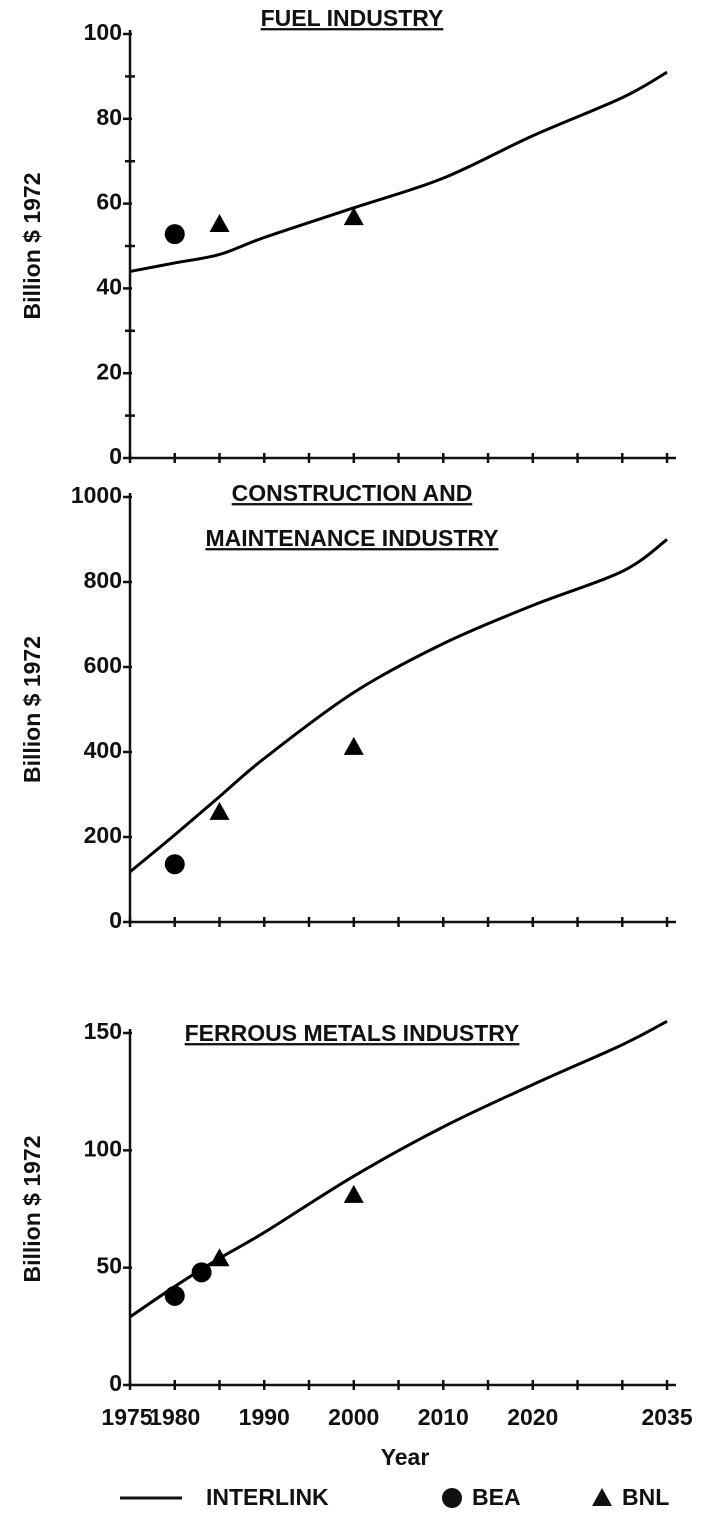  What do you see at coordinates (351, 538) in the screenshot?
I see `chart-title: MAINTENANCE INDUSTRY` at bounding box center [351, 538].